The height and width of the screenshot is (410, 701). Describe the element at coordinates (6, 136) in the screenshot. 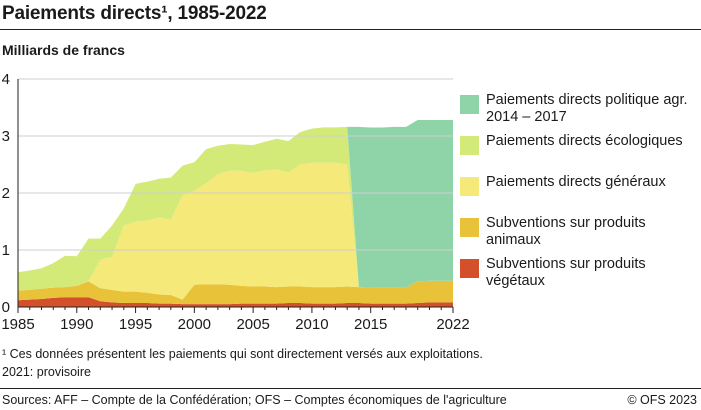

I see `y-tick-label: 3` at that location.